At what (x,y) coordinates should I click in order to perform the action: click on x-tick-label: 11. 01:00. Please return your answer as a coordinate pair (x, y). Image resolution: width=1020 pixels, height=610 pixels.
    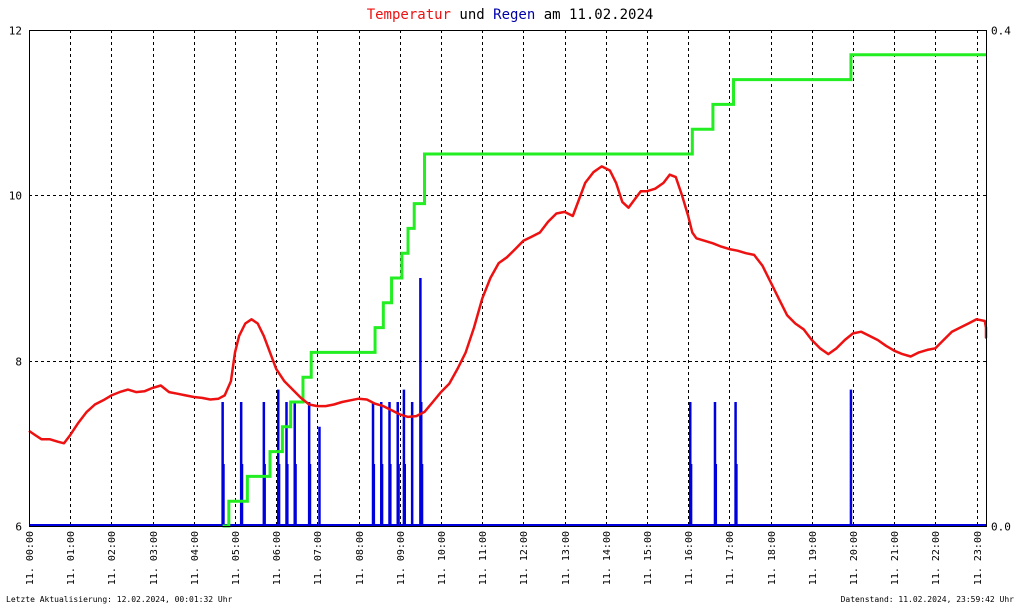
    Looking at the image, I should click on (71, 558).